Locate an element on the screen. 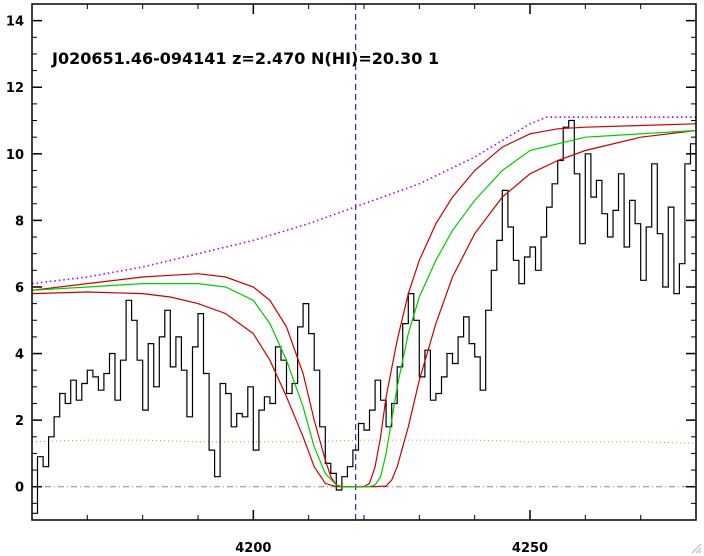  x-tick-label: 4200 is located at coordinates (253, 548).